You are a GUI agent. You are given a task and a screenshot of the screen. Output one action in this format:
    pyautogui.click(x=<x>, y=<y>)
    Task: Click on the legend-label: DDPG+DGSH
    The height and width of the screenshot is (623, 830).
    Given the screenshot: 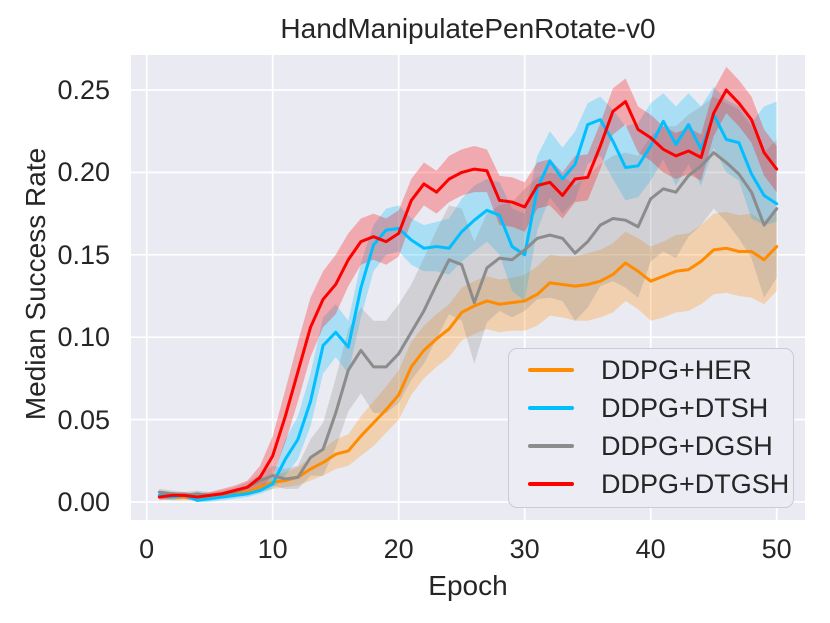 What is the action you would take?
    pyautogui.click(x=687, y=446)
    